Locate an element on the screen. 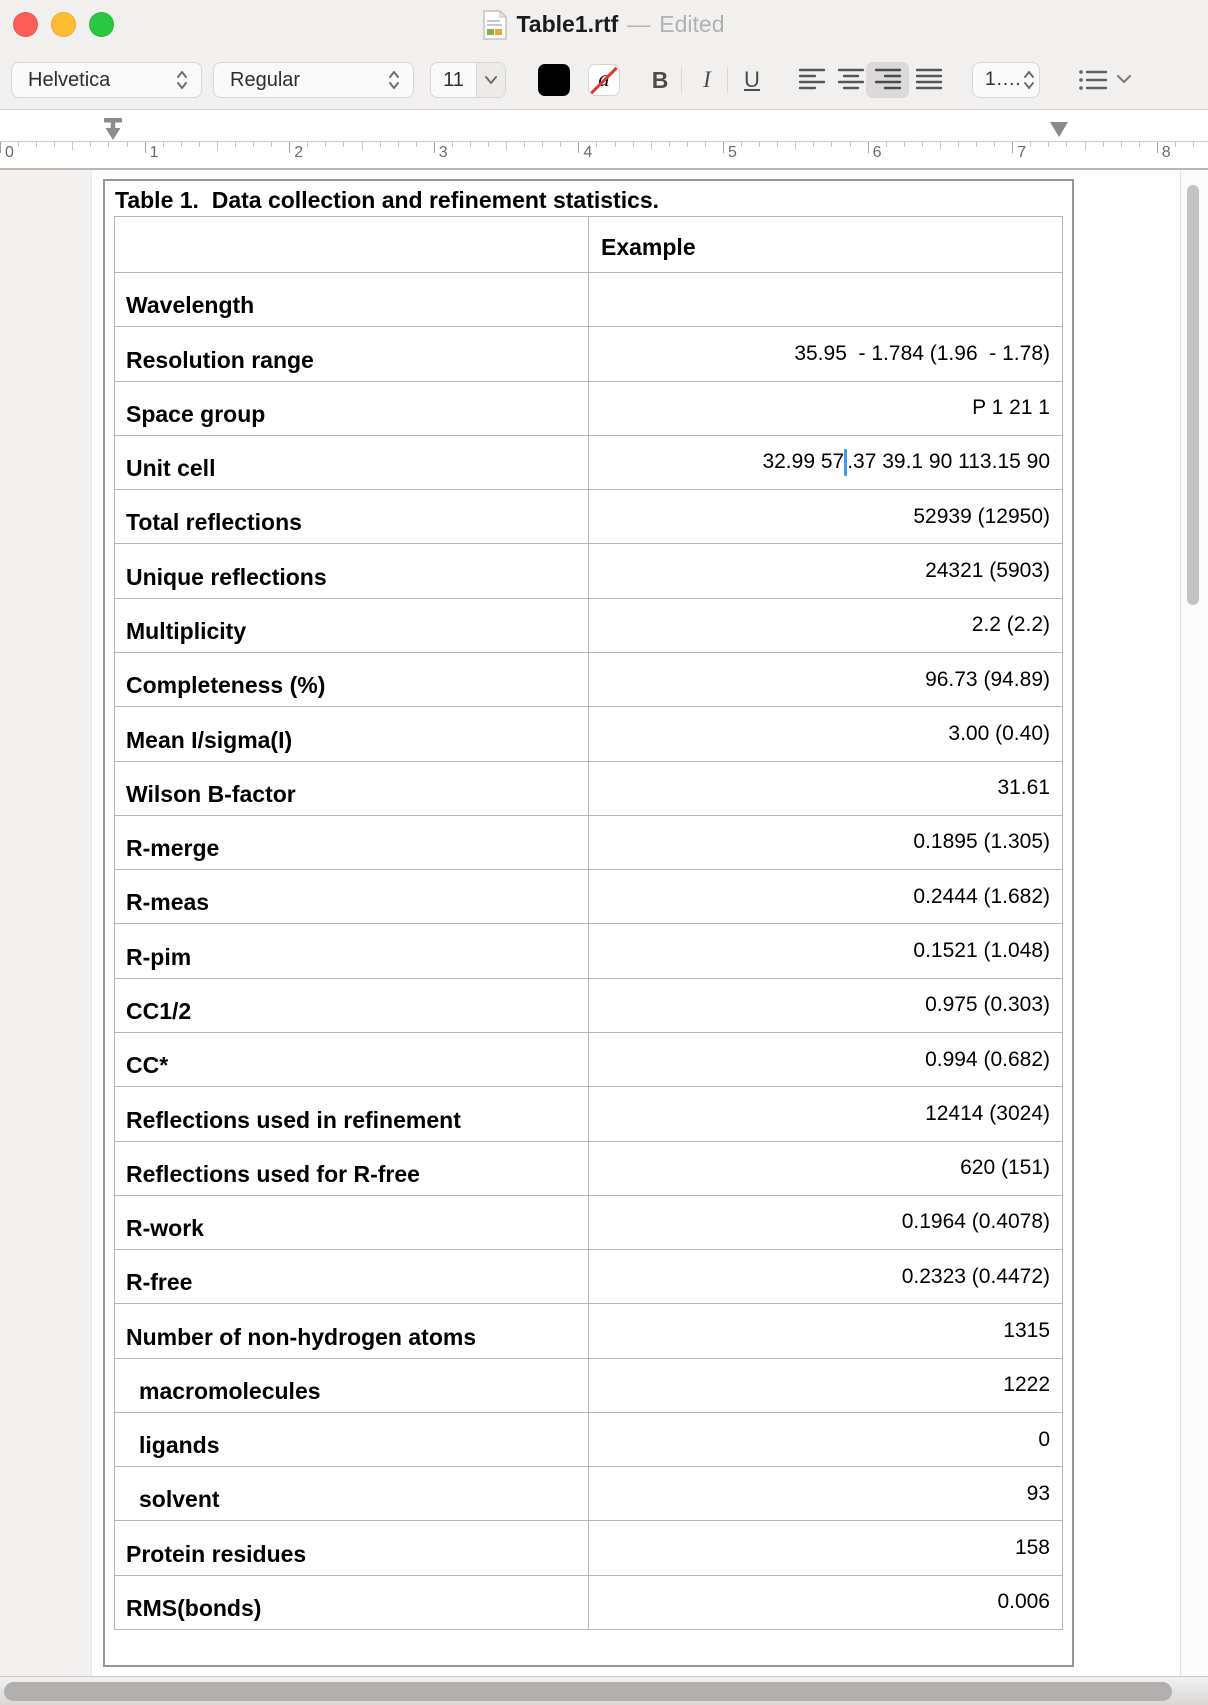  horizontal-scrollbar is located at coordinates (604, 1690).